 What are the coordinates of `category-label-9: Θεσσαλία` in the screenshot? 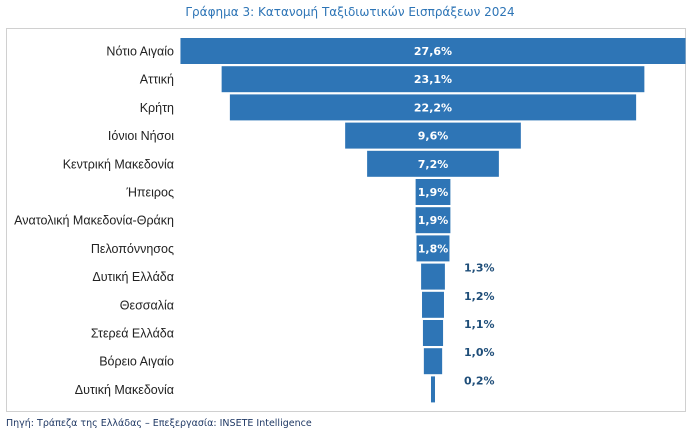 It's located at (147, 305).